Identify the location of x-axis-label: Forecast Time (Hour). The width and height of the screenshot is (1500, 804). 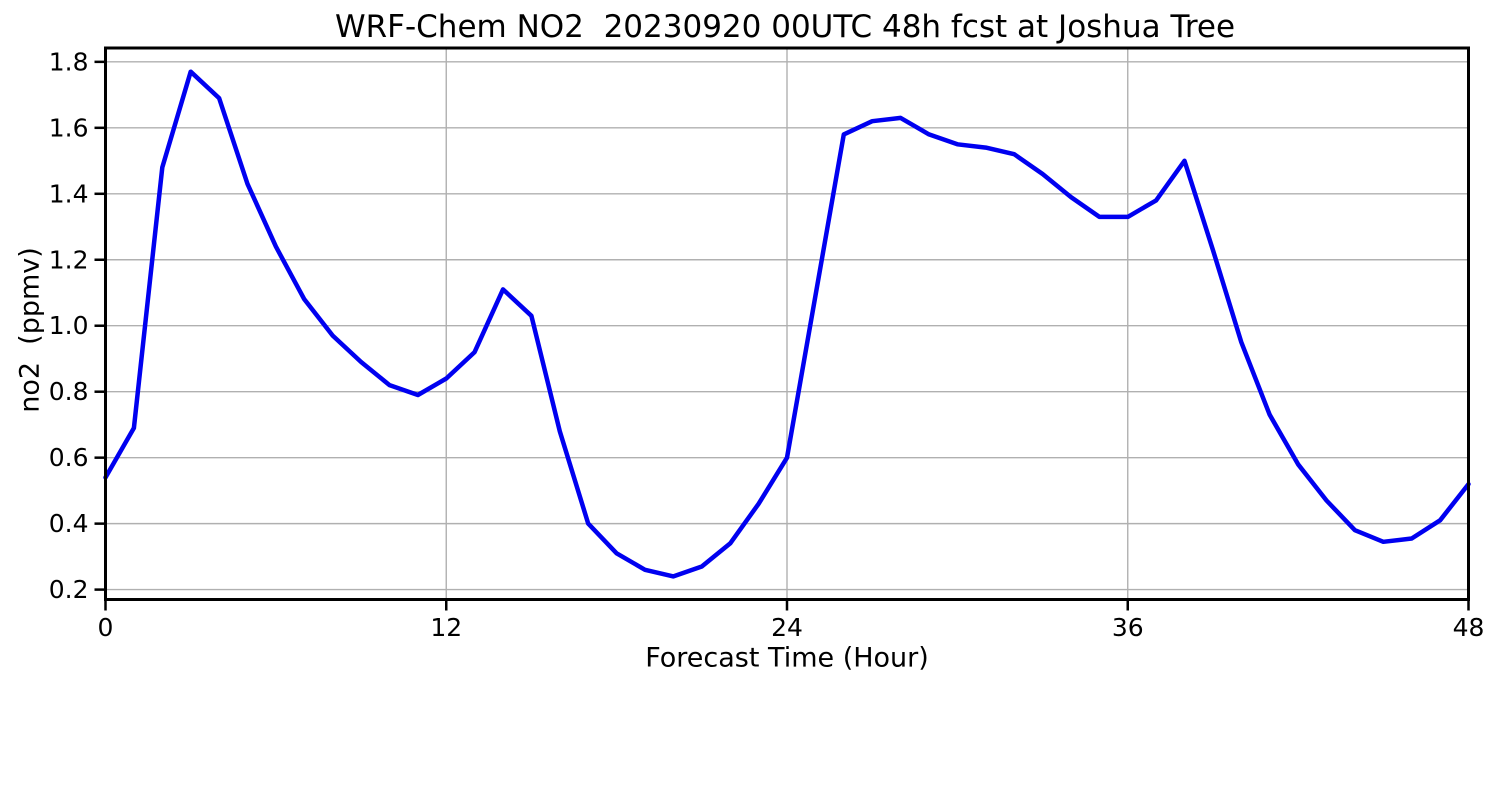
(787, 658).